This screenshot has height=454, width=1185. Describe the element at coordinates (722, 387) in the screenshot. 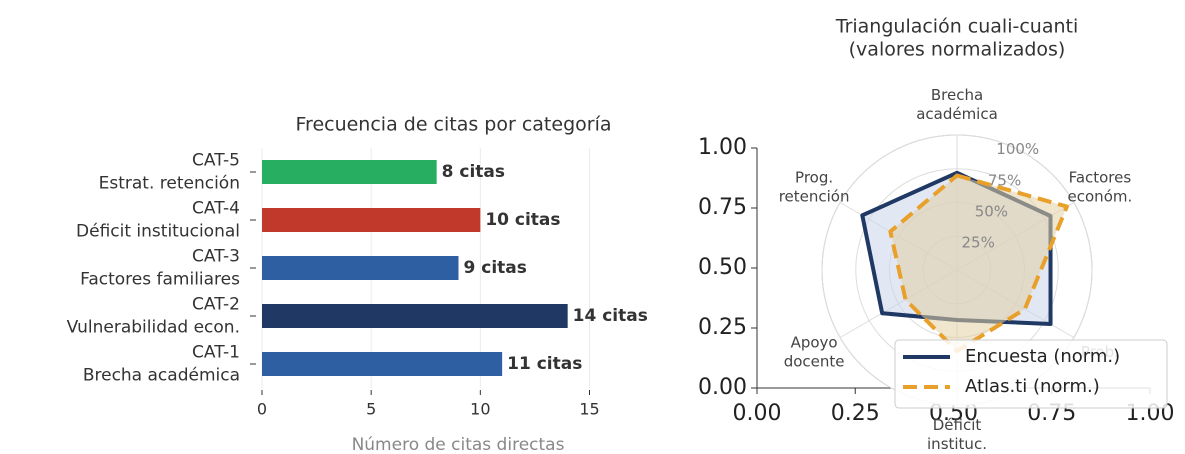

I see `y-tick-label: 0.00` at that location.